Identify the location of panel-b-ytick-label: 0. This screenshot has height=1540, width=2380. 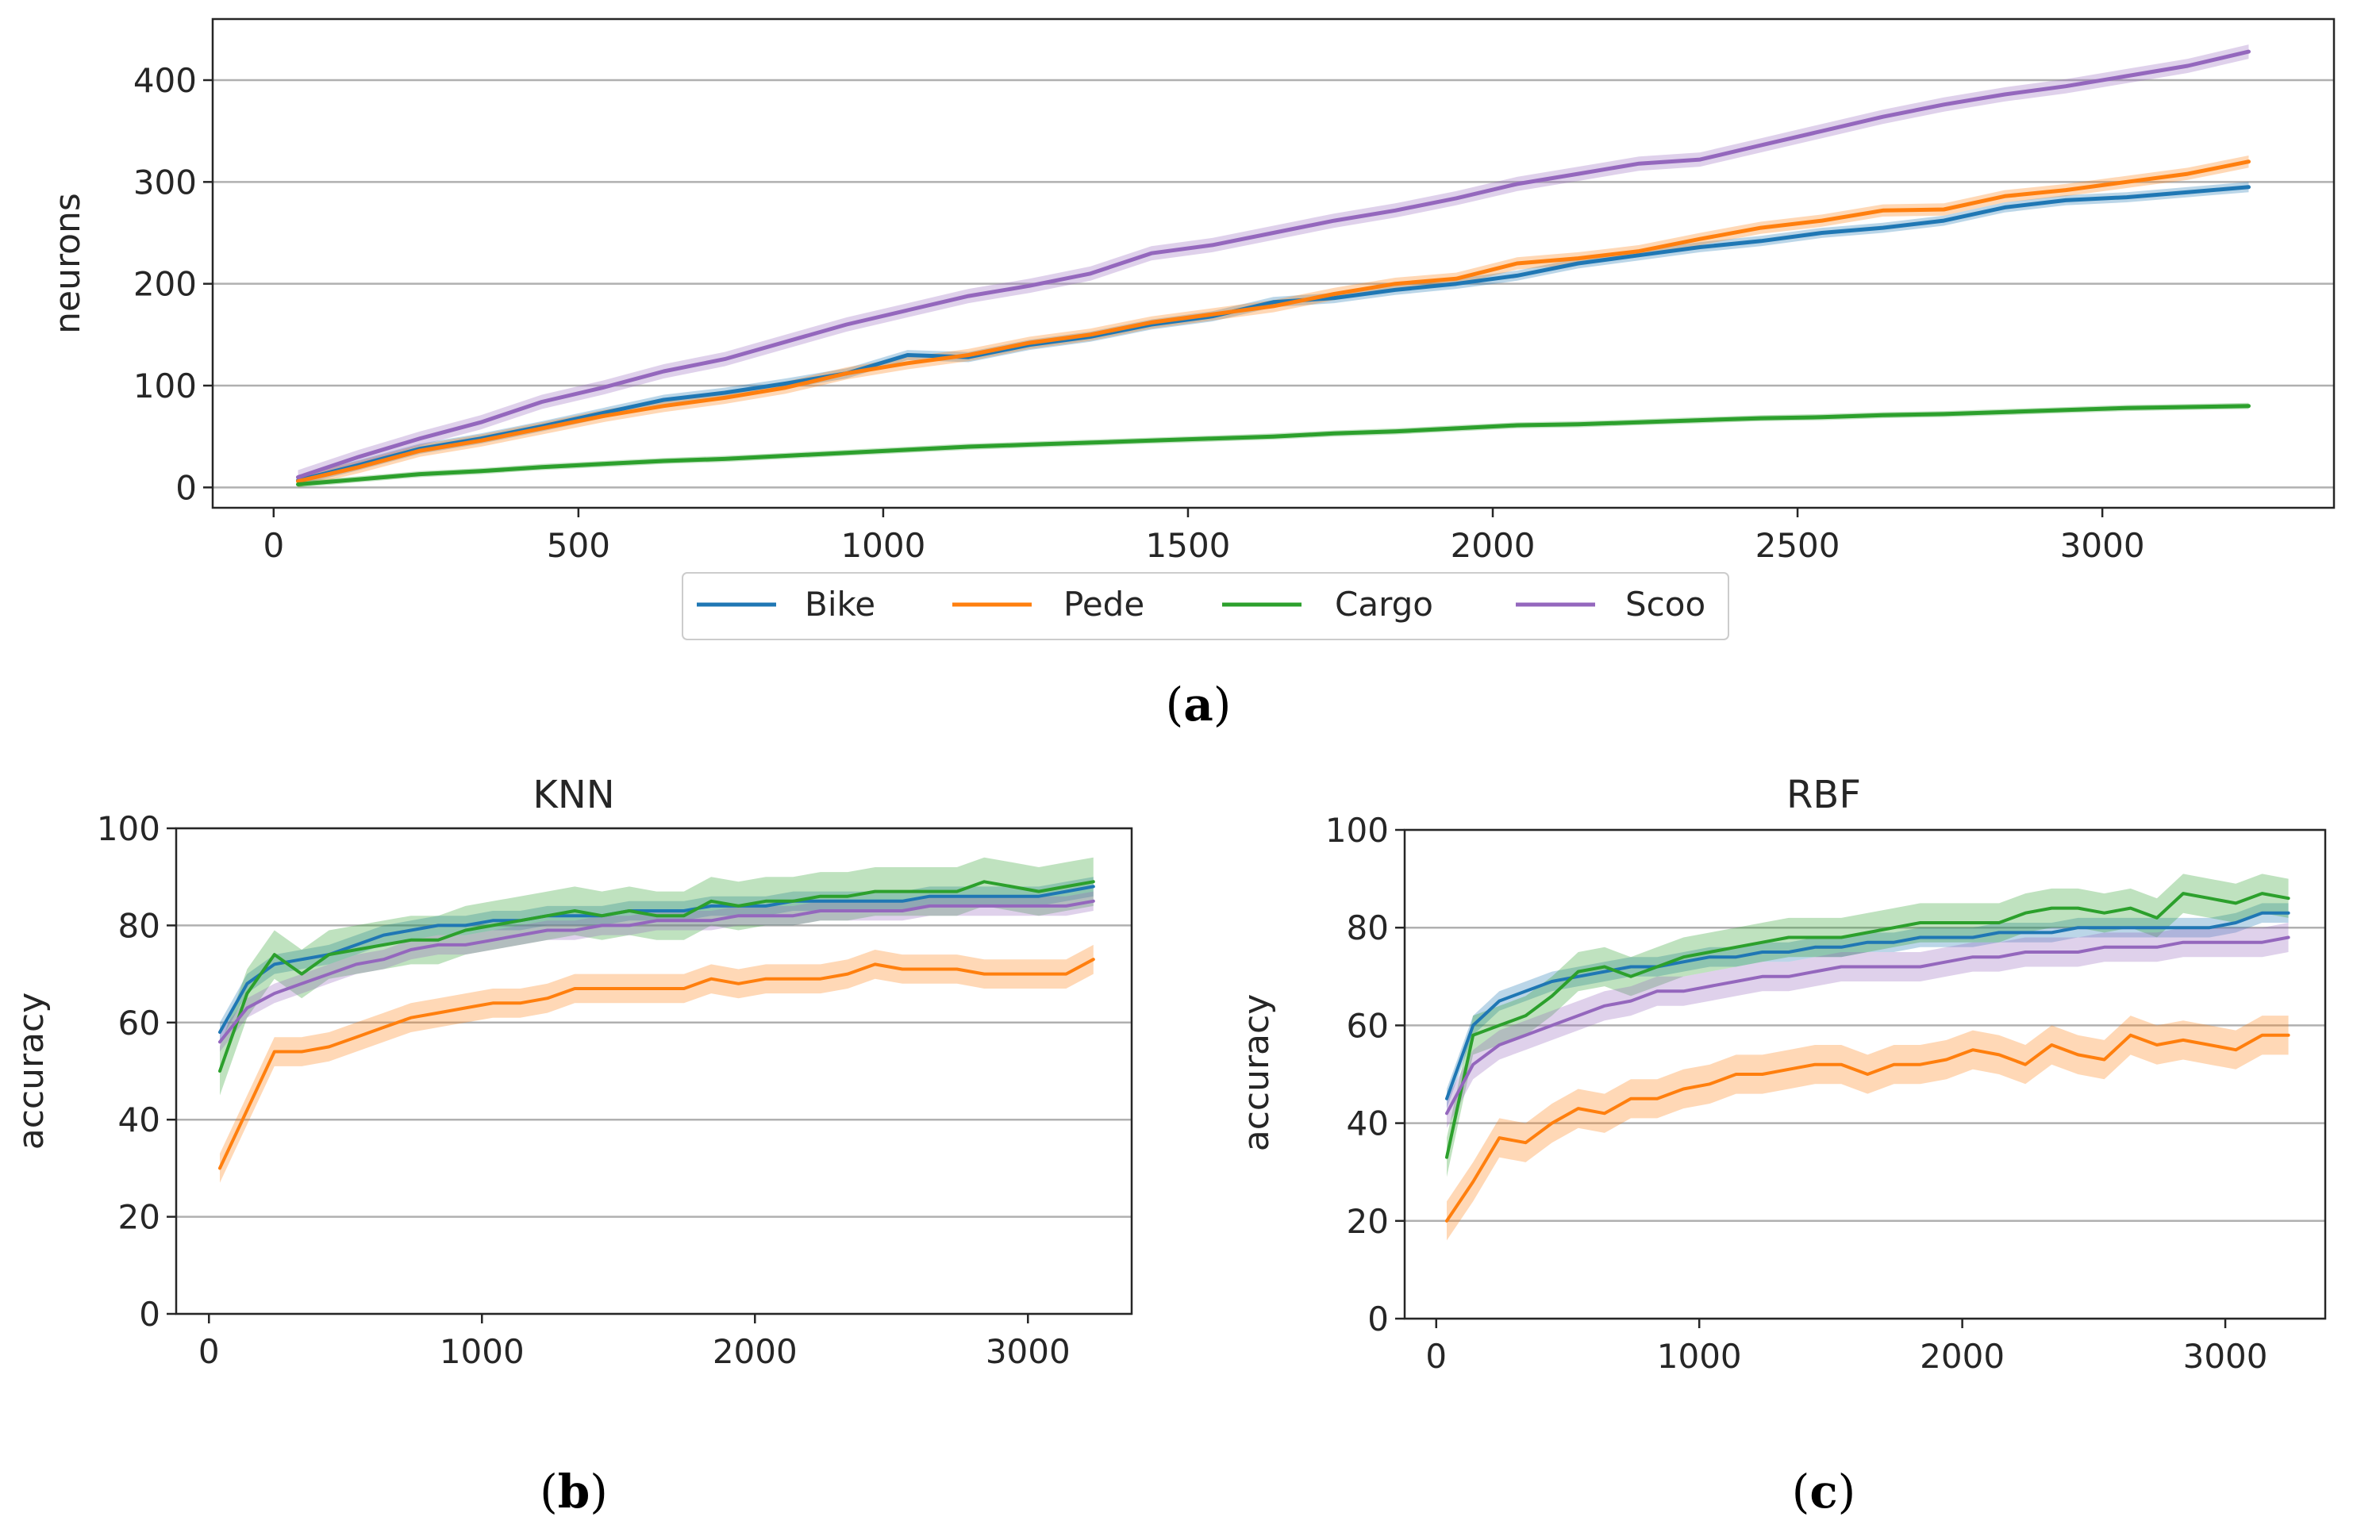
(149, 1314).